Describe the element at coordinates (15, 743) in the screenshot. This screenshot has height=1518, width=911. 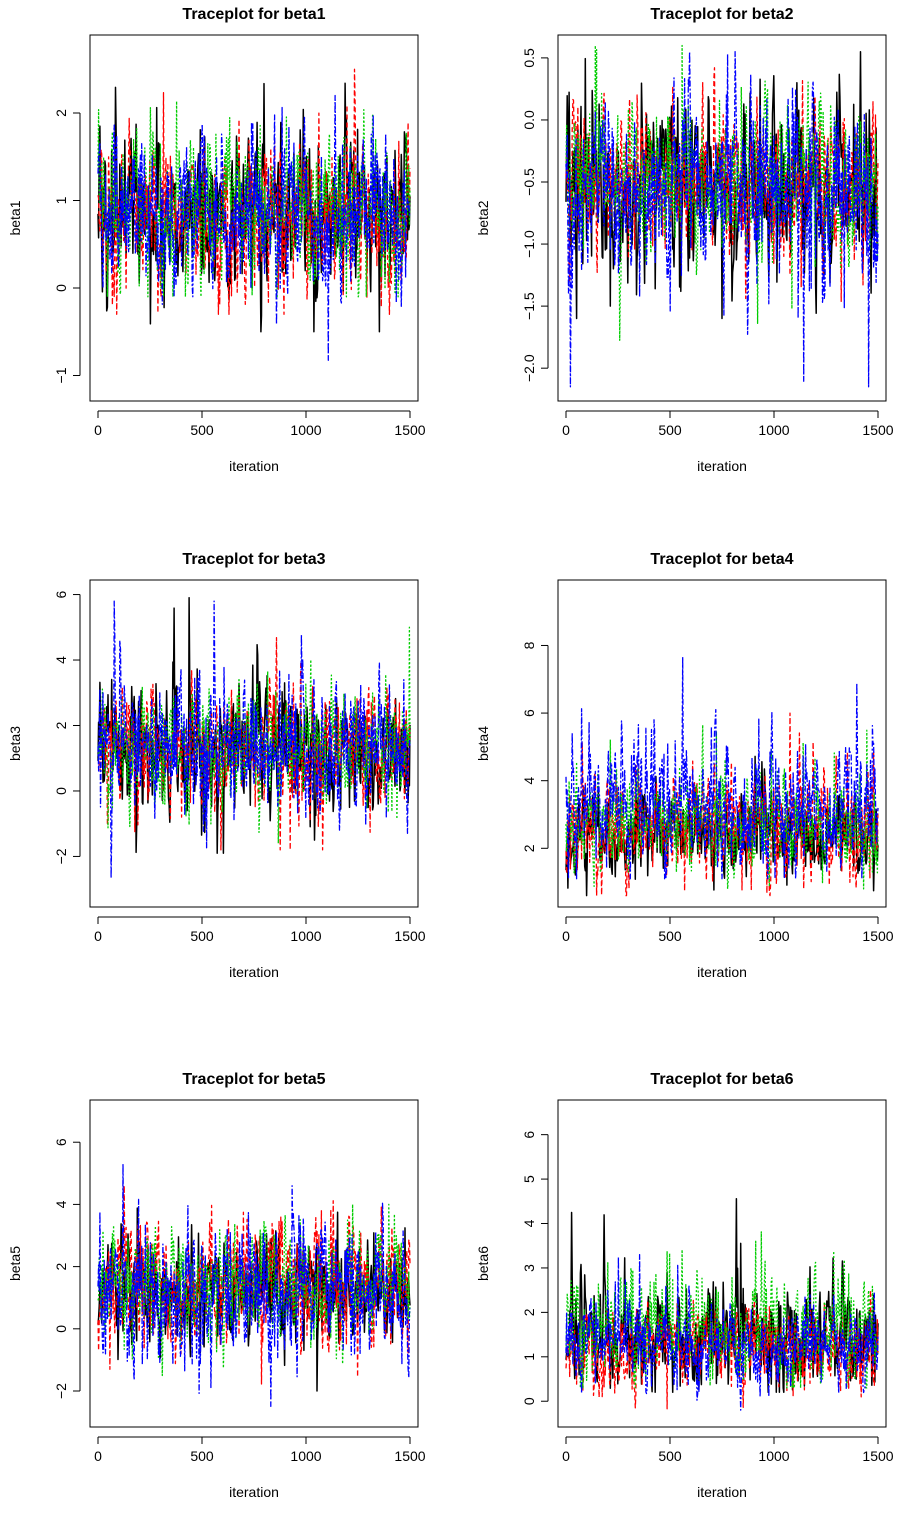
I see `y-axis-label: beta3` at that location.